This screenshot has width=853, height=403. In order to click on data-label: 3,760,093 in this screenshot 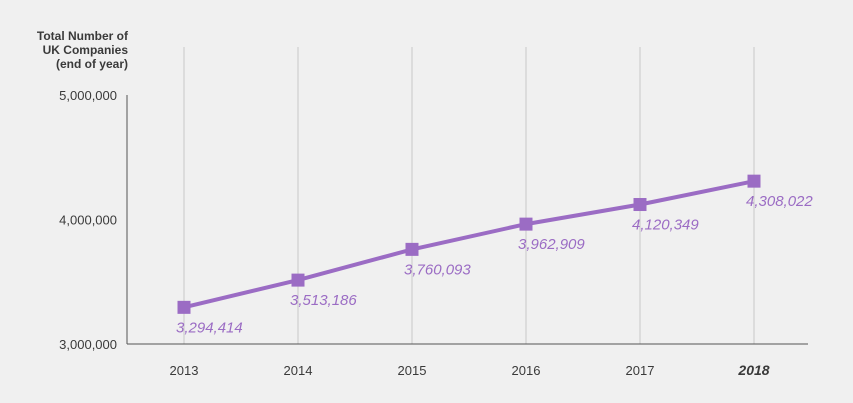, I will do `click(437, 269)`.